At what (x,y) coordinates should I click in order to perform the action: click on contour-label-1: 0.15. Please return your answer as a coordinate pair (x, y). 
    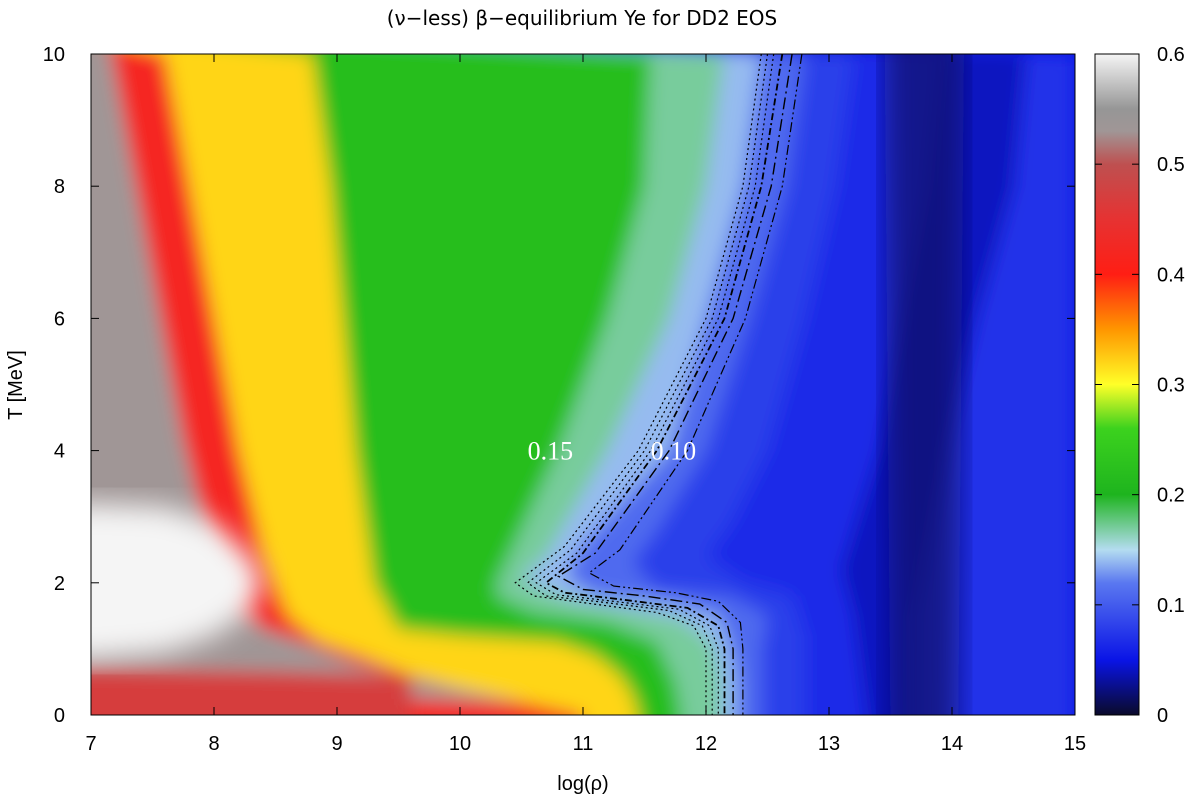
    Looking at the image, I should click on (551, 451).